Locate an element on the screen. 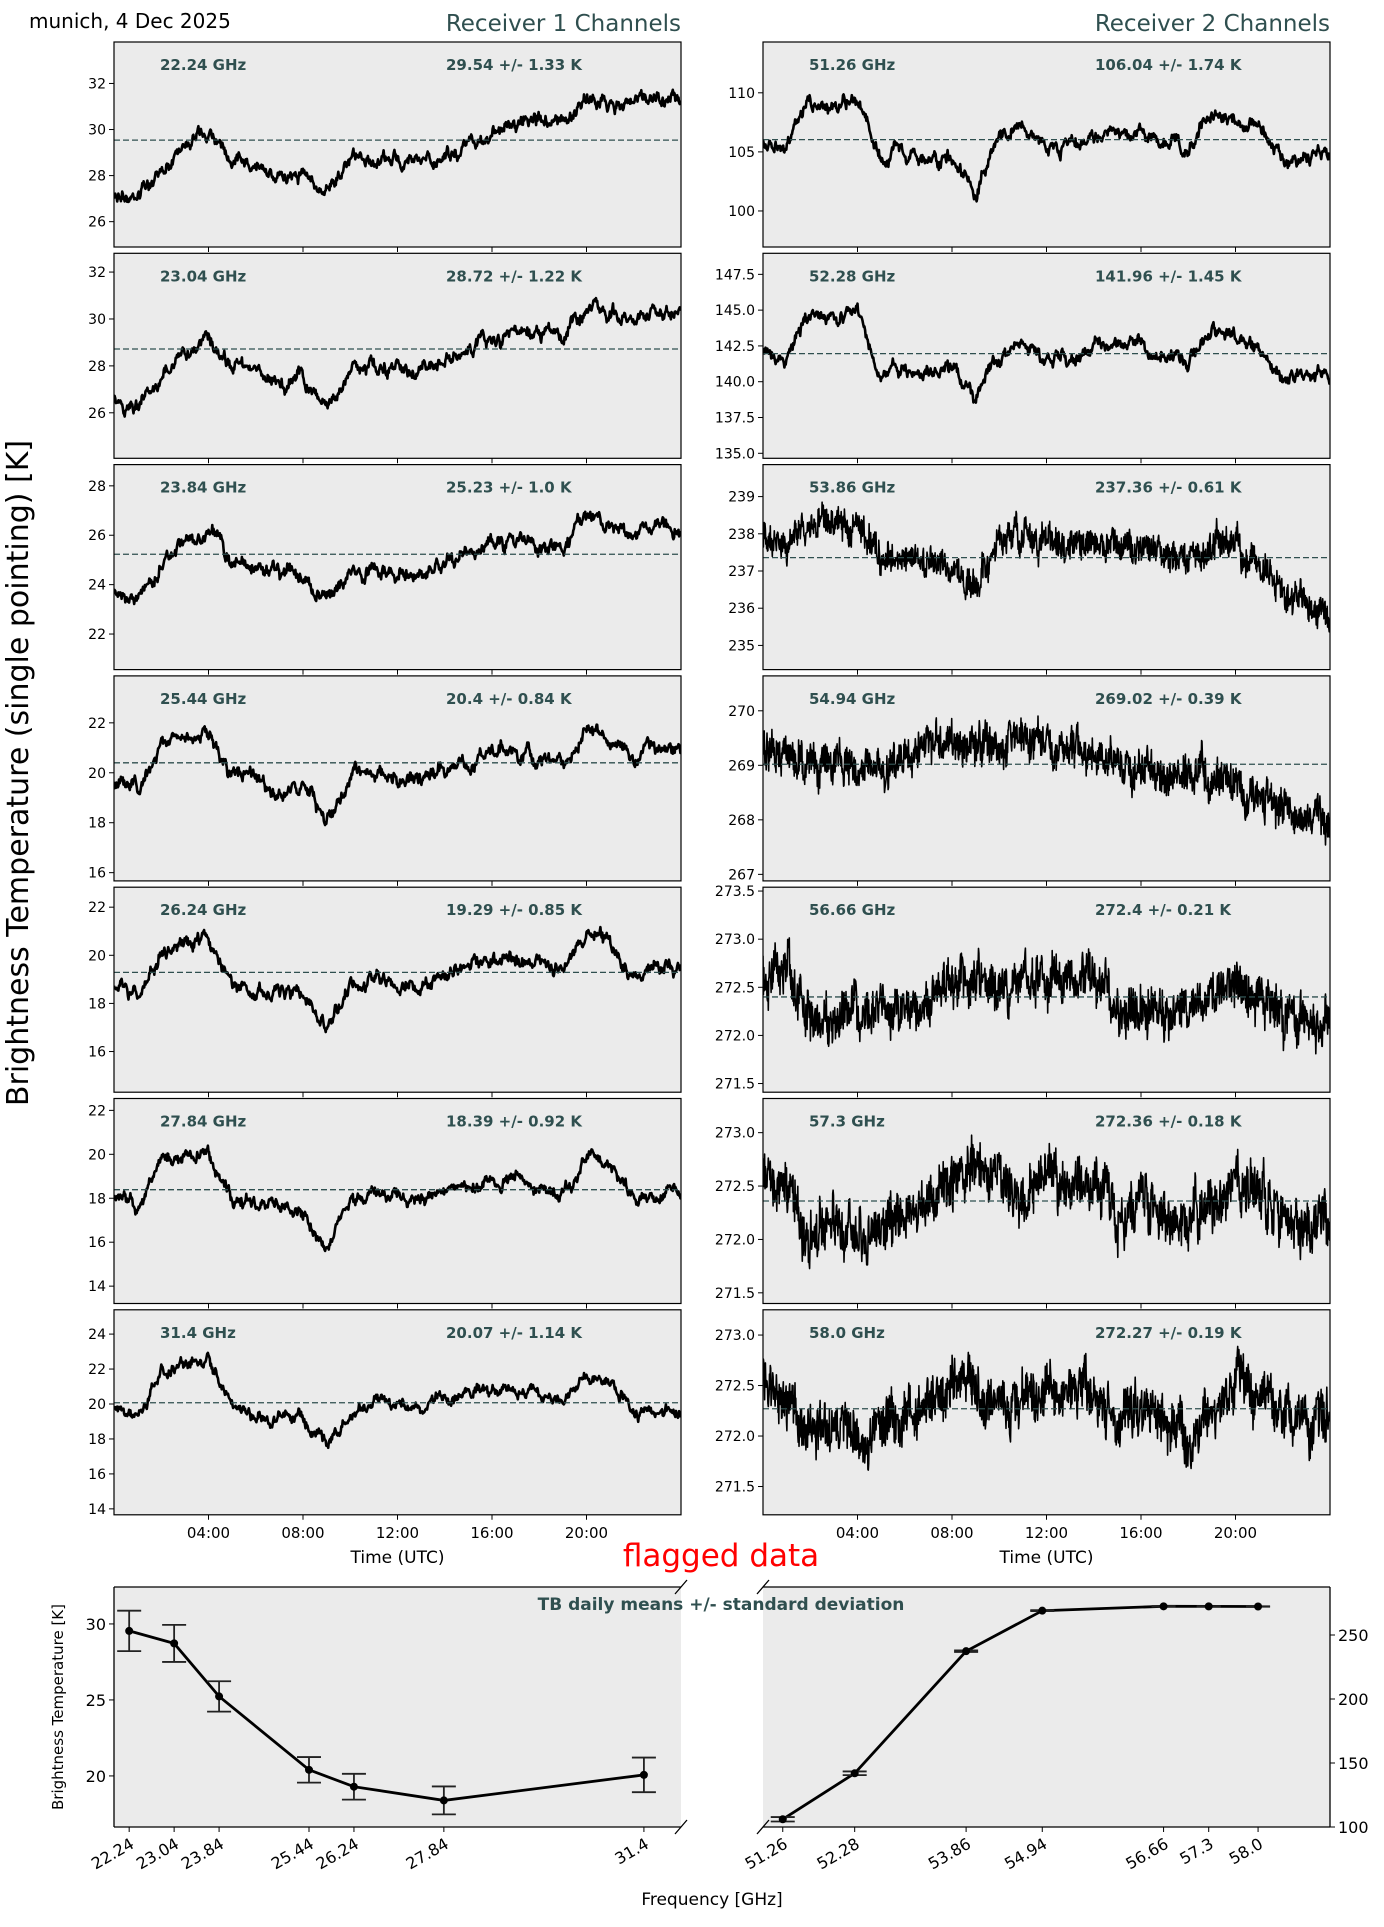  frequency-label: 22.24 GHz is located at coordinates (203, 65).